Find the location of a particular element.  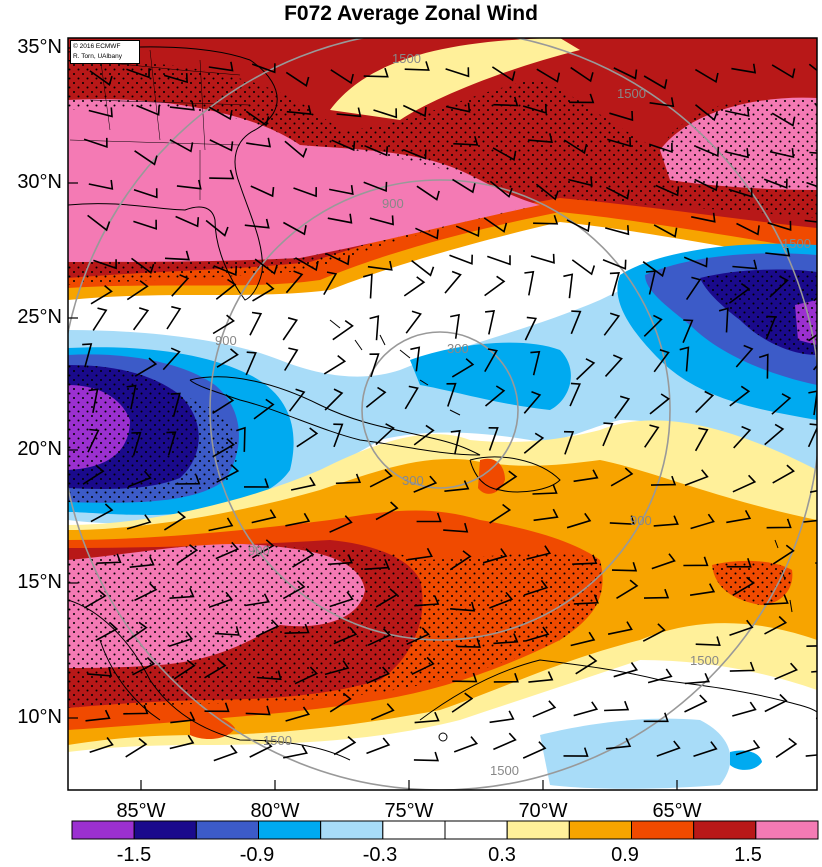

credit-line-2: R. Torn, UAlbany is located at coordinates (105, 57).